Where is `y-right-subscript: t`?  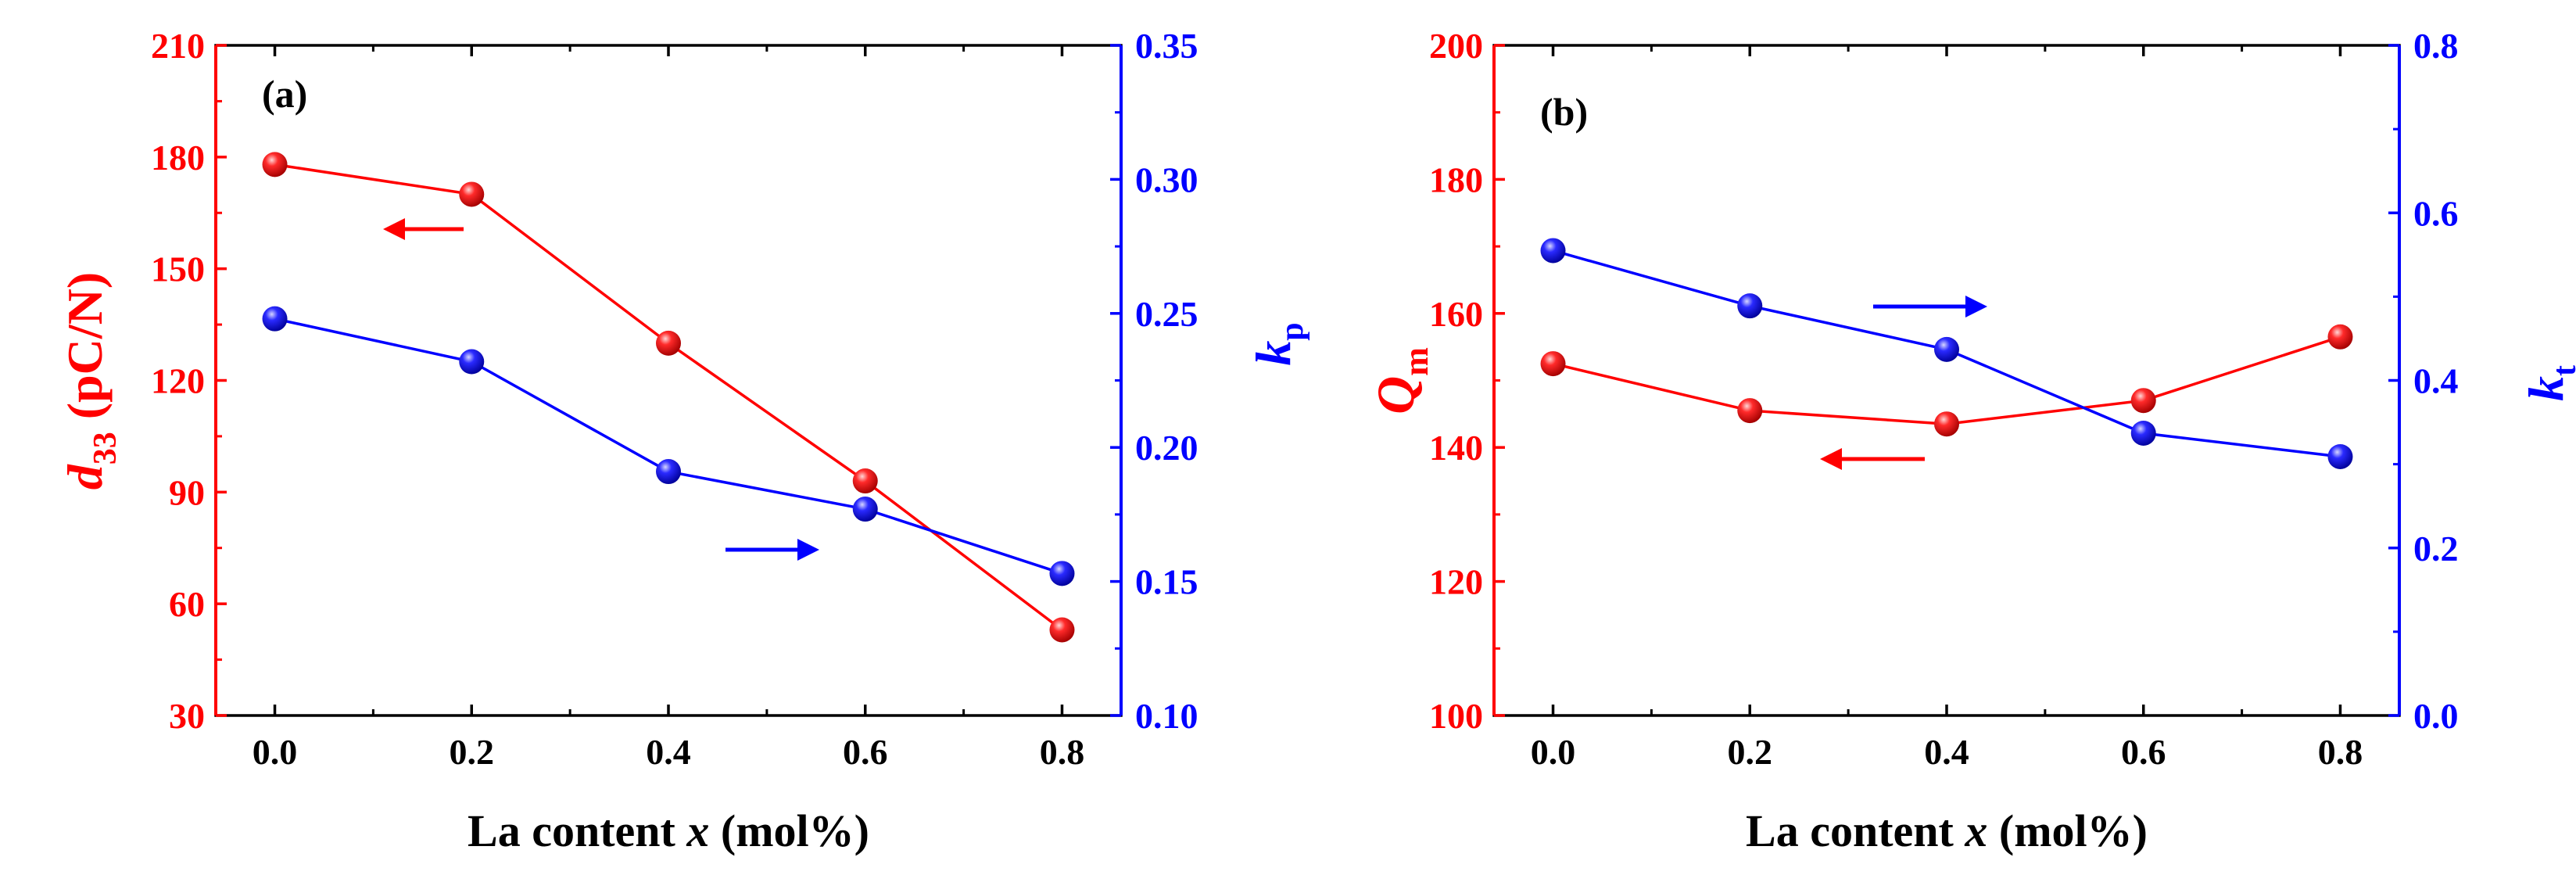 y-right-subscript: t is located at coordinates (2561, 370).